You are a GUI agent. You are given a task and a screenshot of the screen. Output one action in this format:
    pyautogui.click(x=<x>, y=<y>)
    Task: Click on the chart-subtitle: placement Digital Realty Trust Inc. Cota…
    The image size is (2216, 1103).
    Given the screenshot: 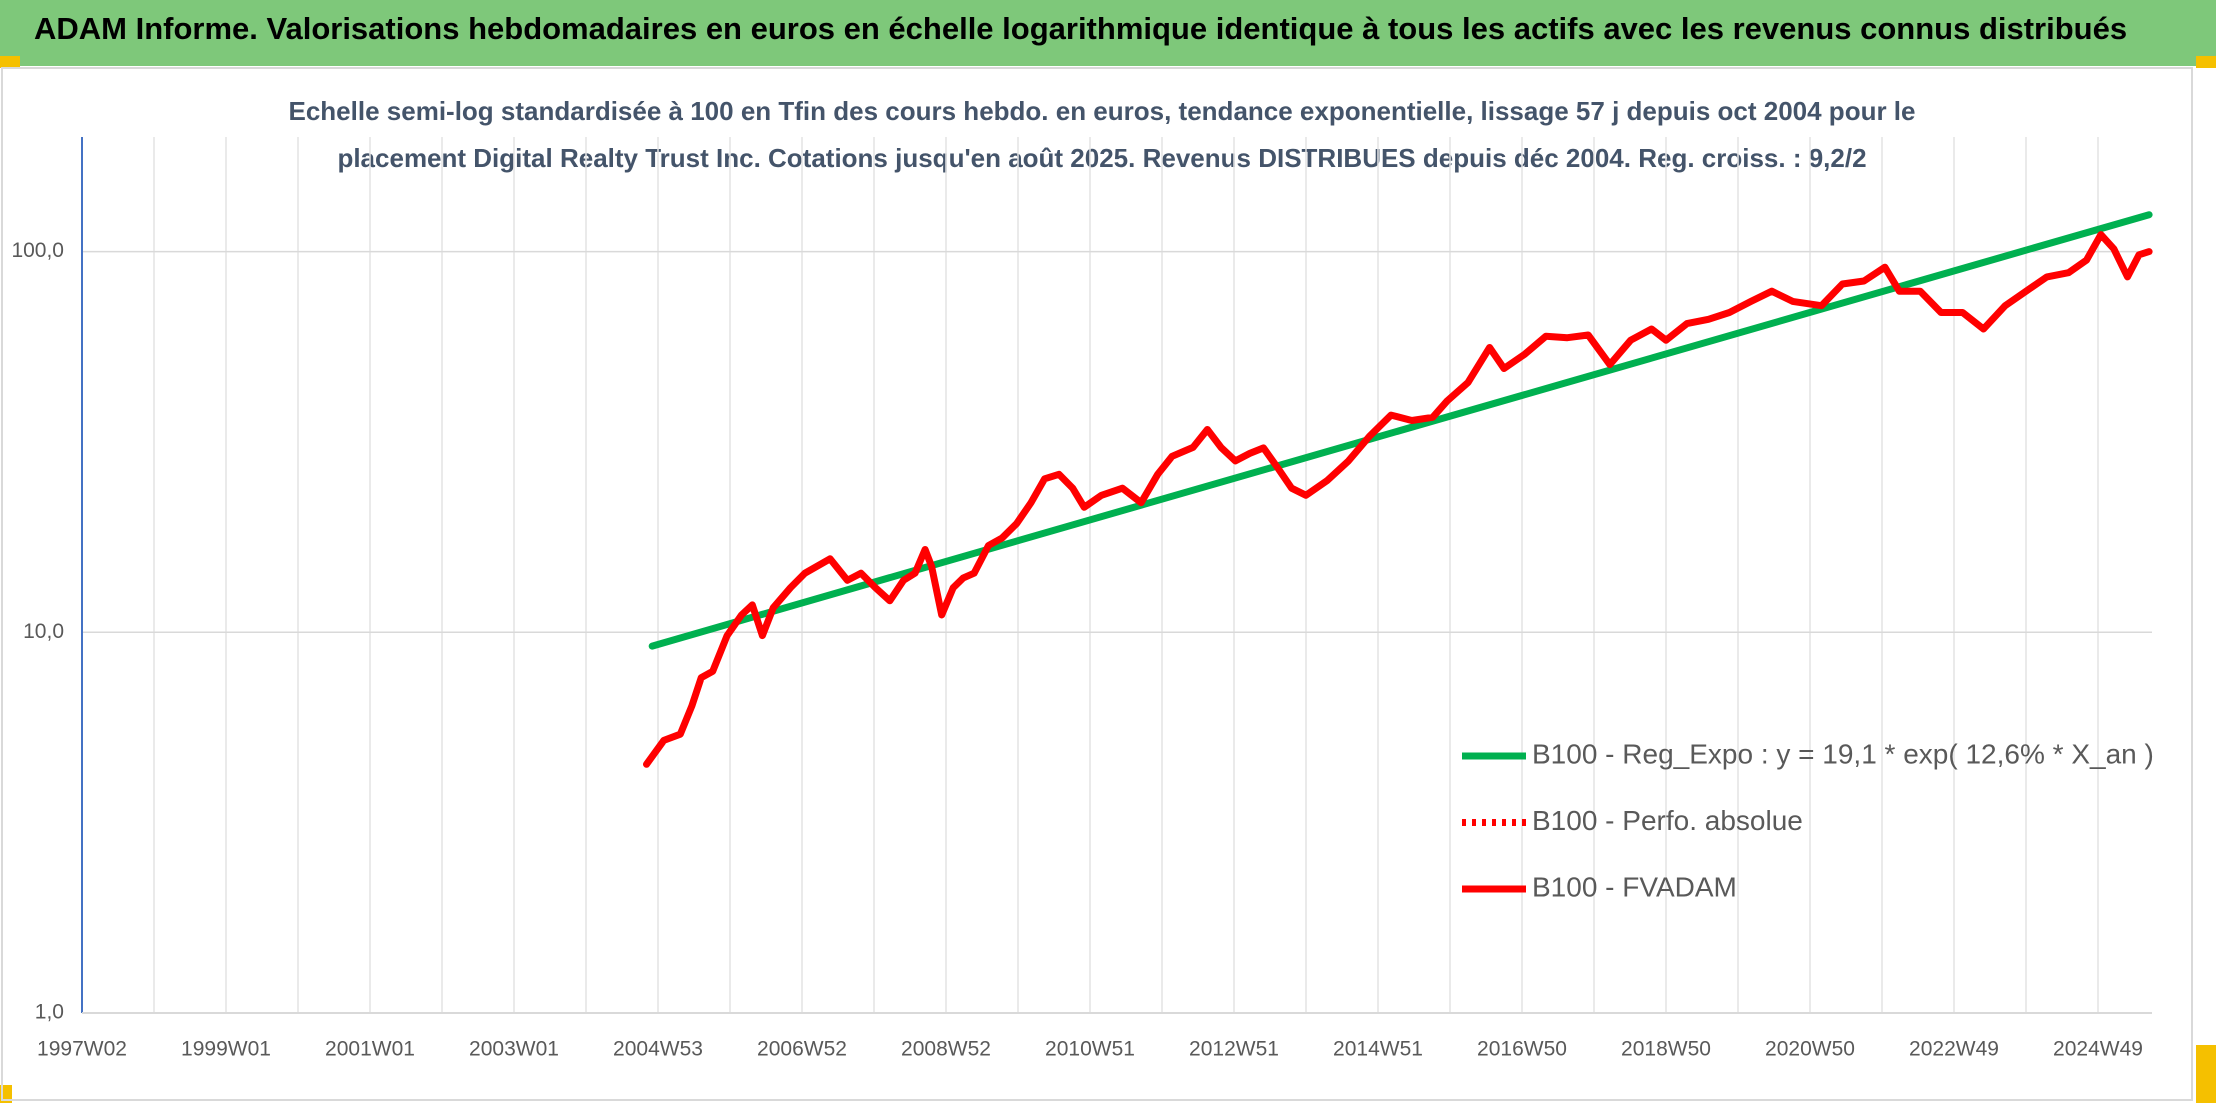 What is the action you would take?
    pyautogui.click(x=1101, y=158)
    